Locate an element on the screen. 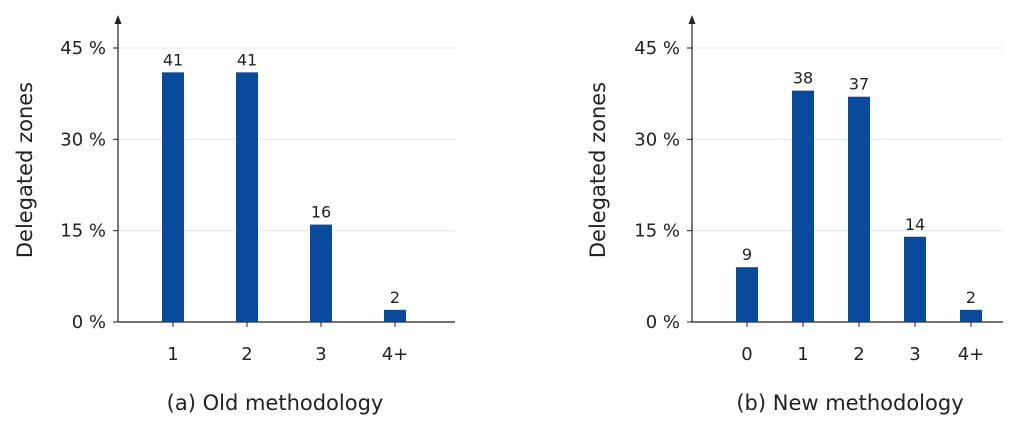  data-label: 9 is located at coordinates (747, 254).